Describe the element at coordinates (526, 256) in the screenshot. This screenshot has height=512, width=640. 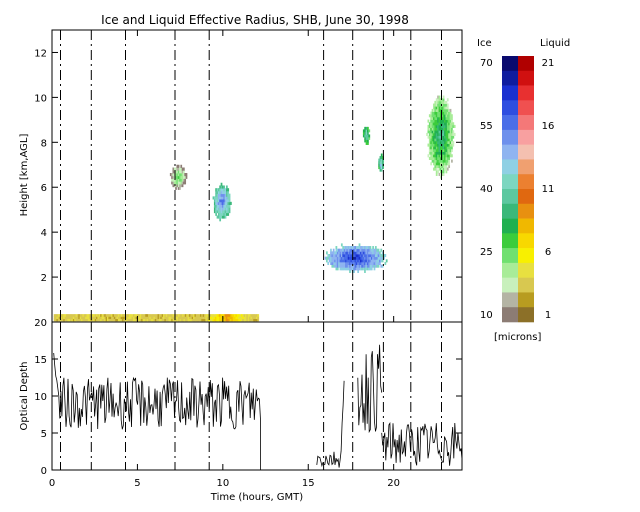
I see `colorbar-liquid-swatch` at that location.